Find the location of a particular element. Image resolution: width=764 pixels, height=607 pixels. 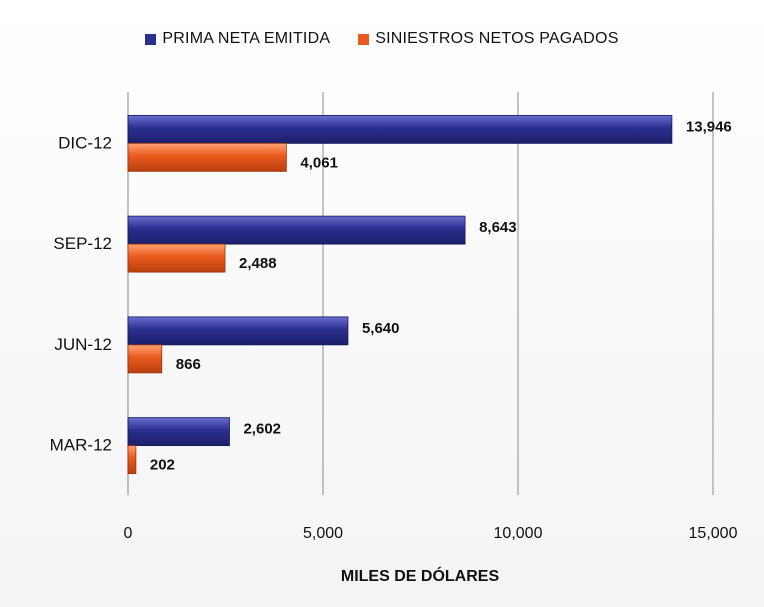

x-axis-title: MILES DE DÓLARES is located at coordinates (420, 576).